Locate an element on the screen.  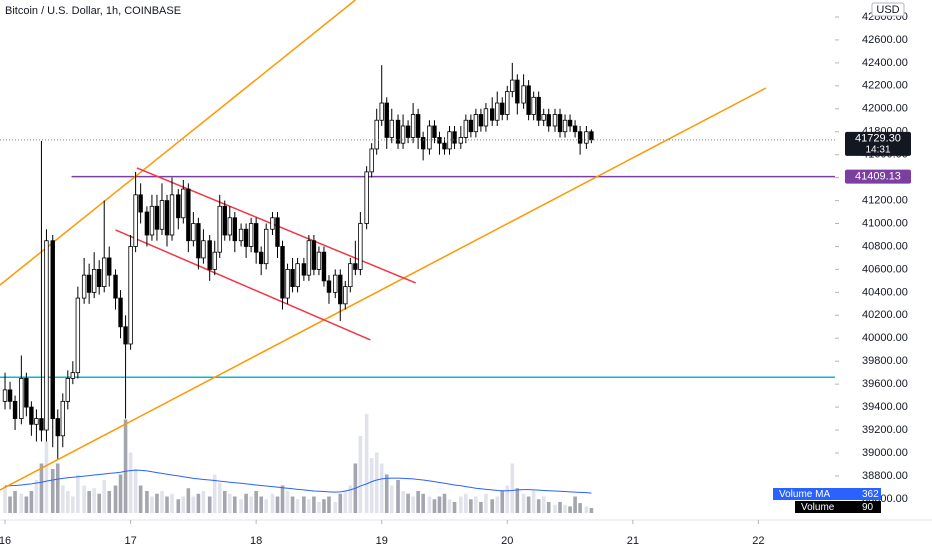
trendline is located at coordinates (243, 285).